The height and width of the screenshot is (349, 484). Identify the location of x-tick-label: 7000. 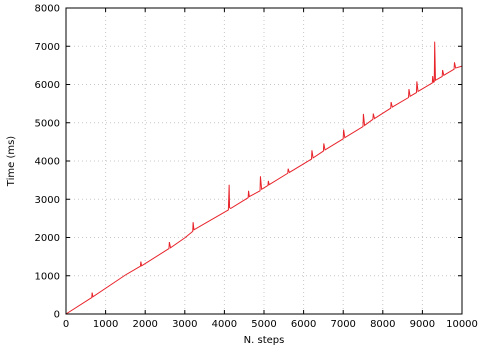
(342, 324).